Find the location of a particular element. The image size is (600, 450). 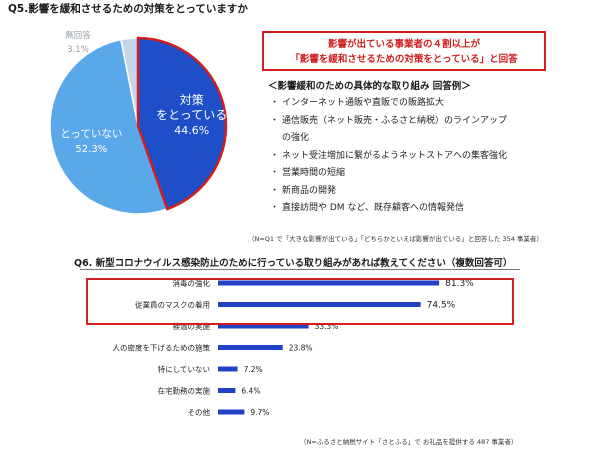

measure-item: ・インターネット通販や直販での販路拡大 is located at coordinates (415, 104).